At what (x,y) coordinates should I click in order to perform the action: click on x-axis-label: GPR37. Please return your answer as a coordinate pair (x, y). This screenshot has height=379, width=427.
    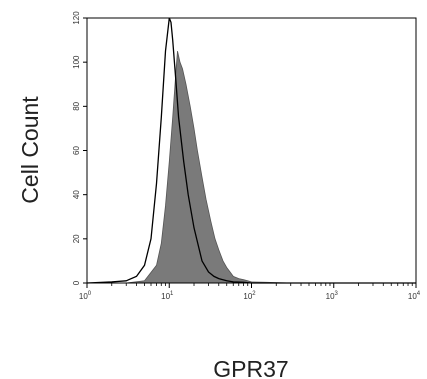
    Looking at the image, I should click on (250, 367).